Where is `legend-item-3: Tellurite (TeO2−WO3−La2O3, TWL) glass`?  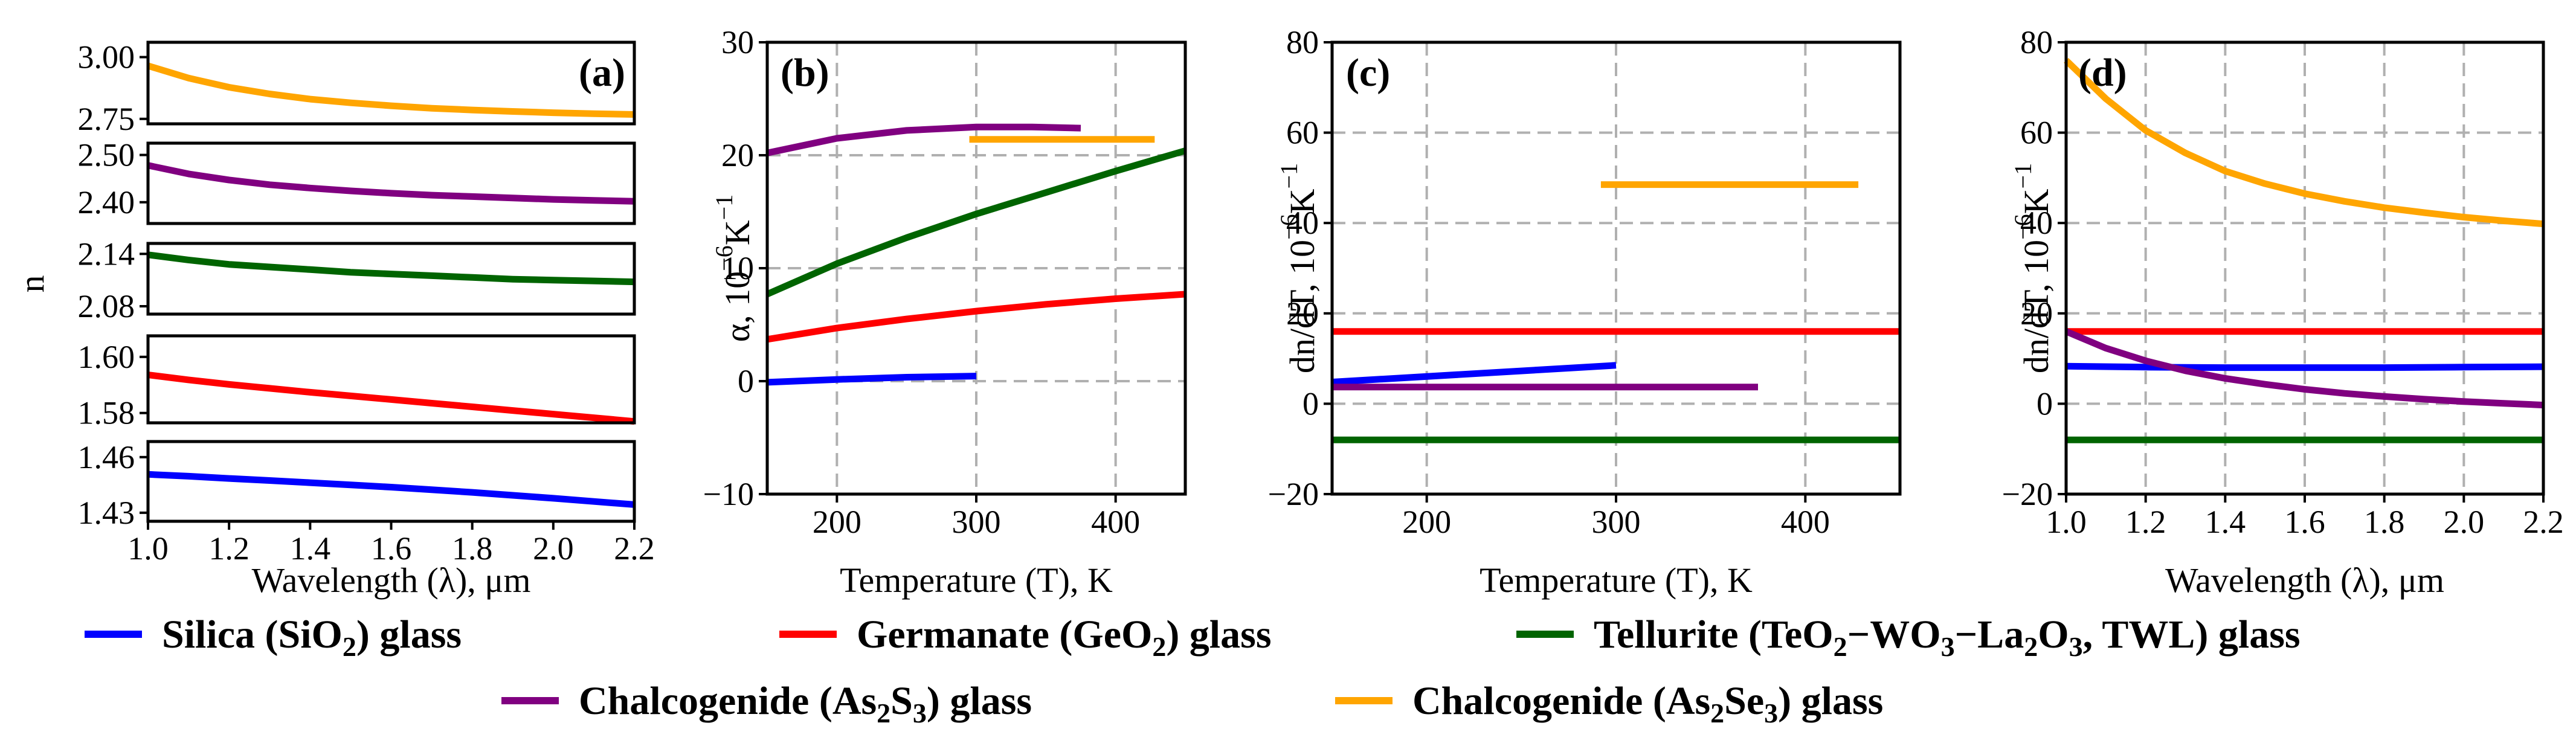 legend-item-3: Tellurite (TeO2−WO3−La2O3, TWL) glass is located at coordinates (1909, 637).